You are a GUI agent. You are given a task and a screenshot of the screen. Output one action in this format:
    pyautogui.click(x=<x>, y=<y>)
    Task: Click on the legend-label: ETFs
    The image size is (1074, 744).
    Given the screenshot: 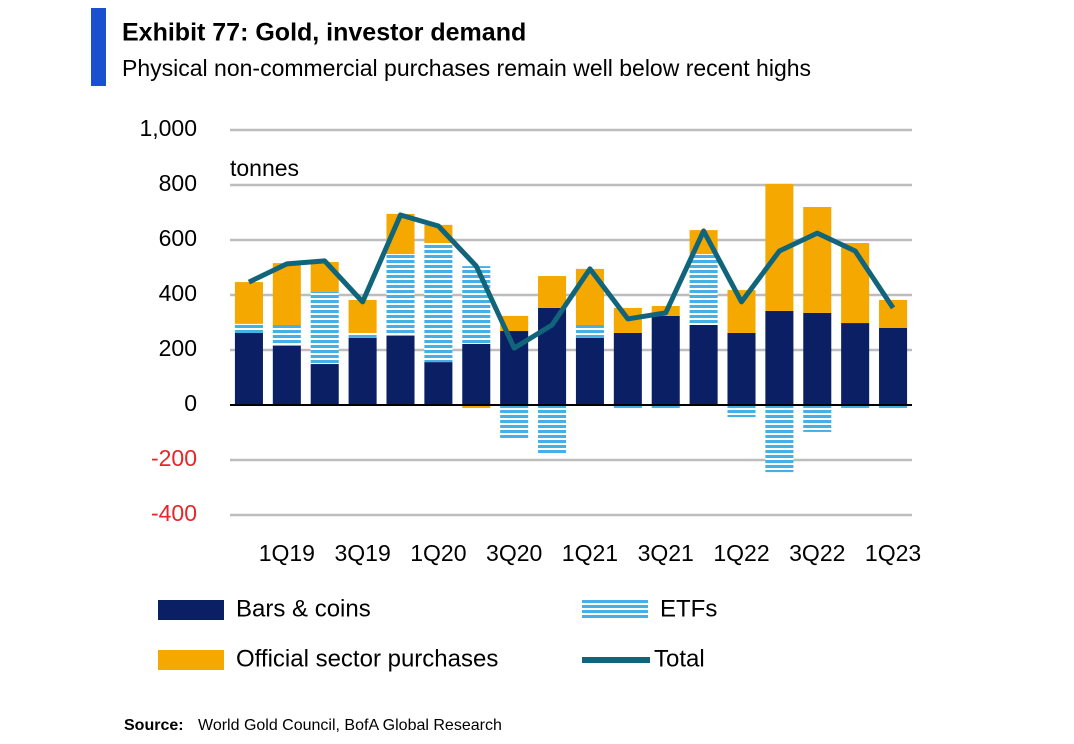 What is the action you would take?
    pyautogui.click(x=688, y=608)
    